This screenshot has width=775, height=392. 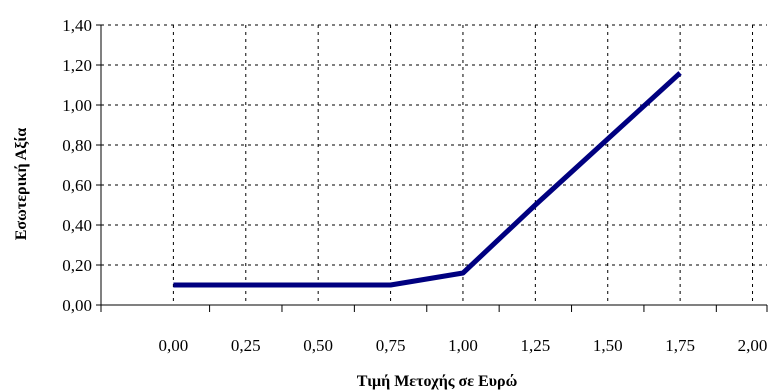 I want to click on x-tick-label: 0,75, so click(x=391, y=345).